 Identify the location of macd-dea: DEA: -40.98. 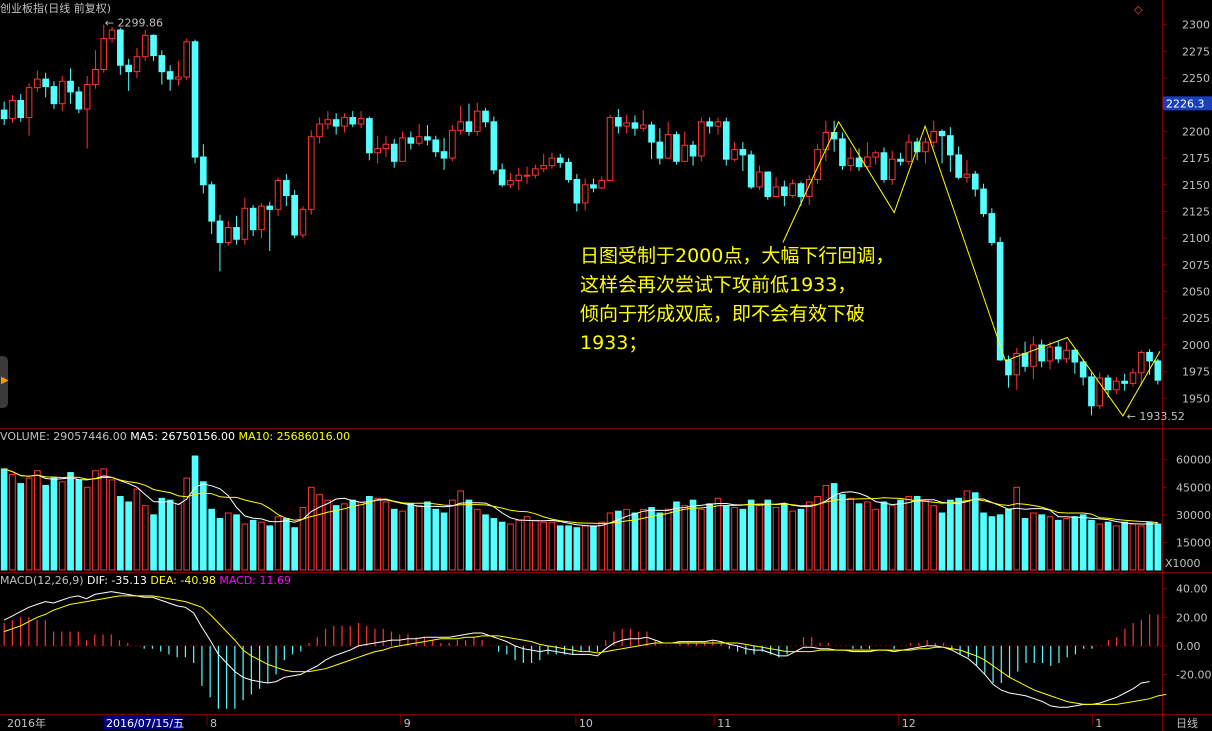
(183, 580).